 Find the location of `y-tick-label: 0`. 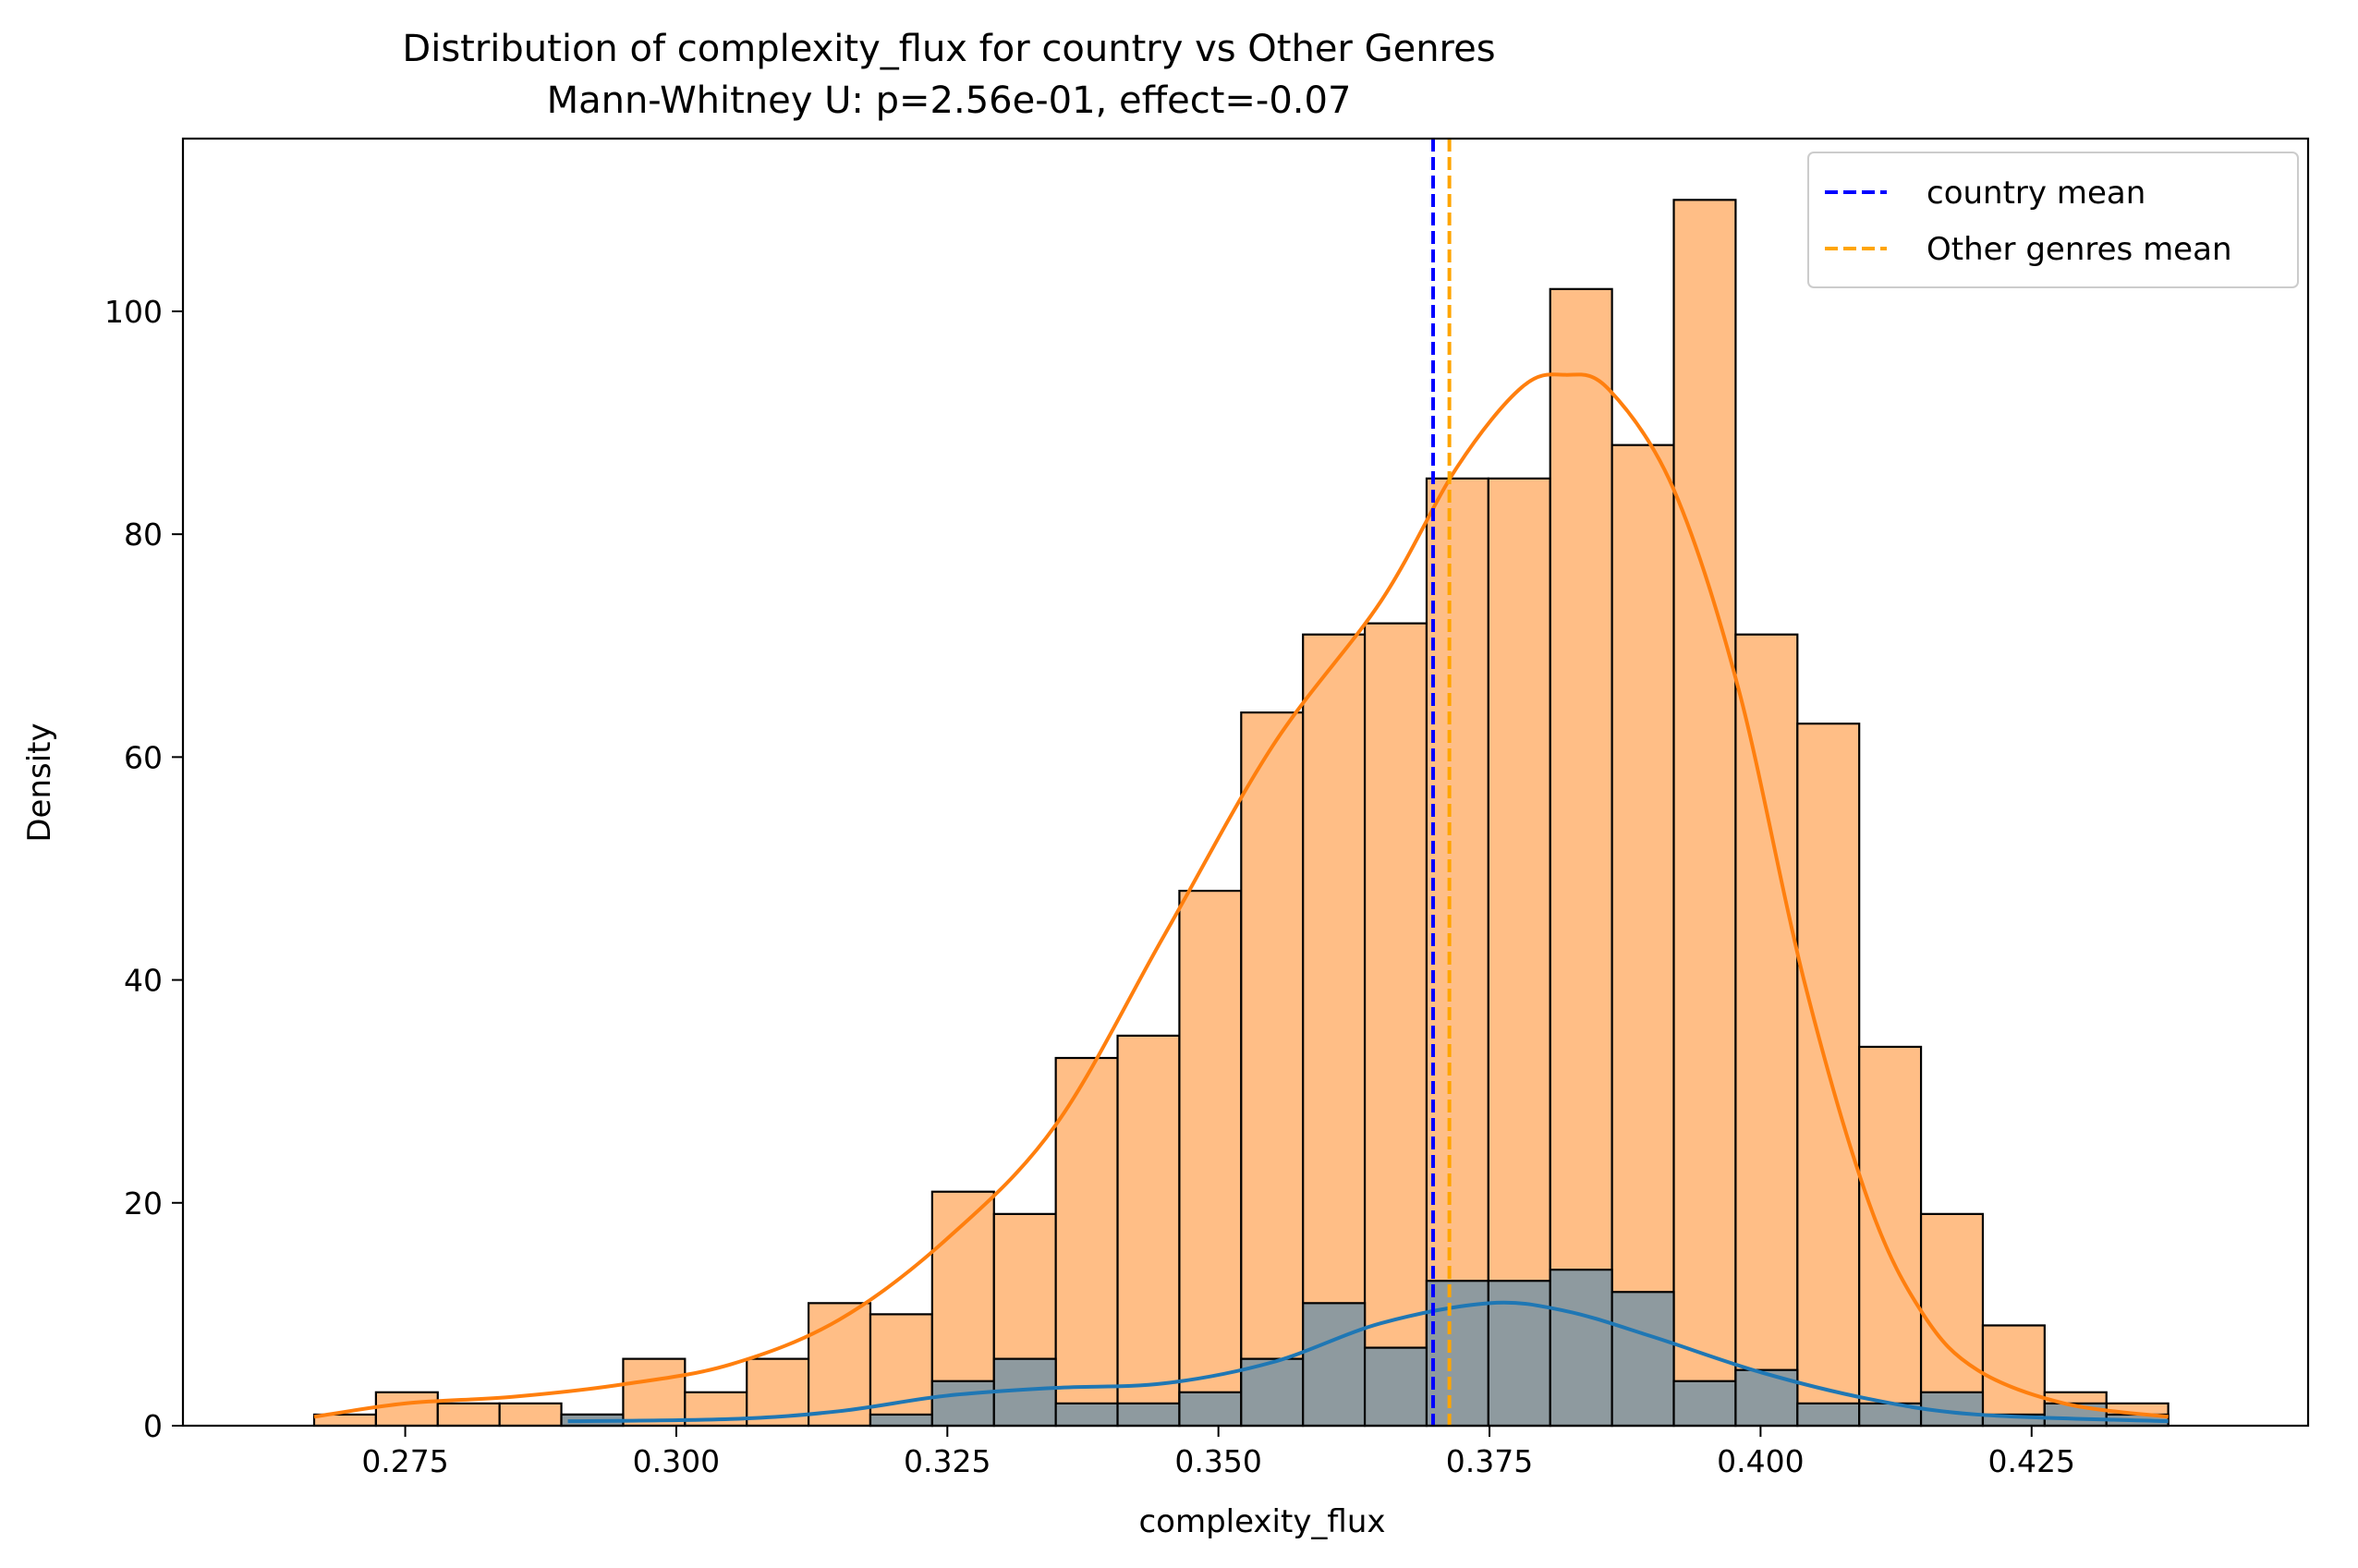

y-tick-label: 0 is located at coordinates (153, 1426).